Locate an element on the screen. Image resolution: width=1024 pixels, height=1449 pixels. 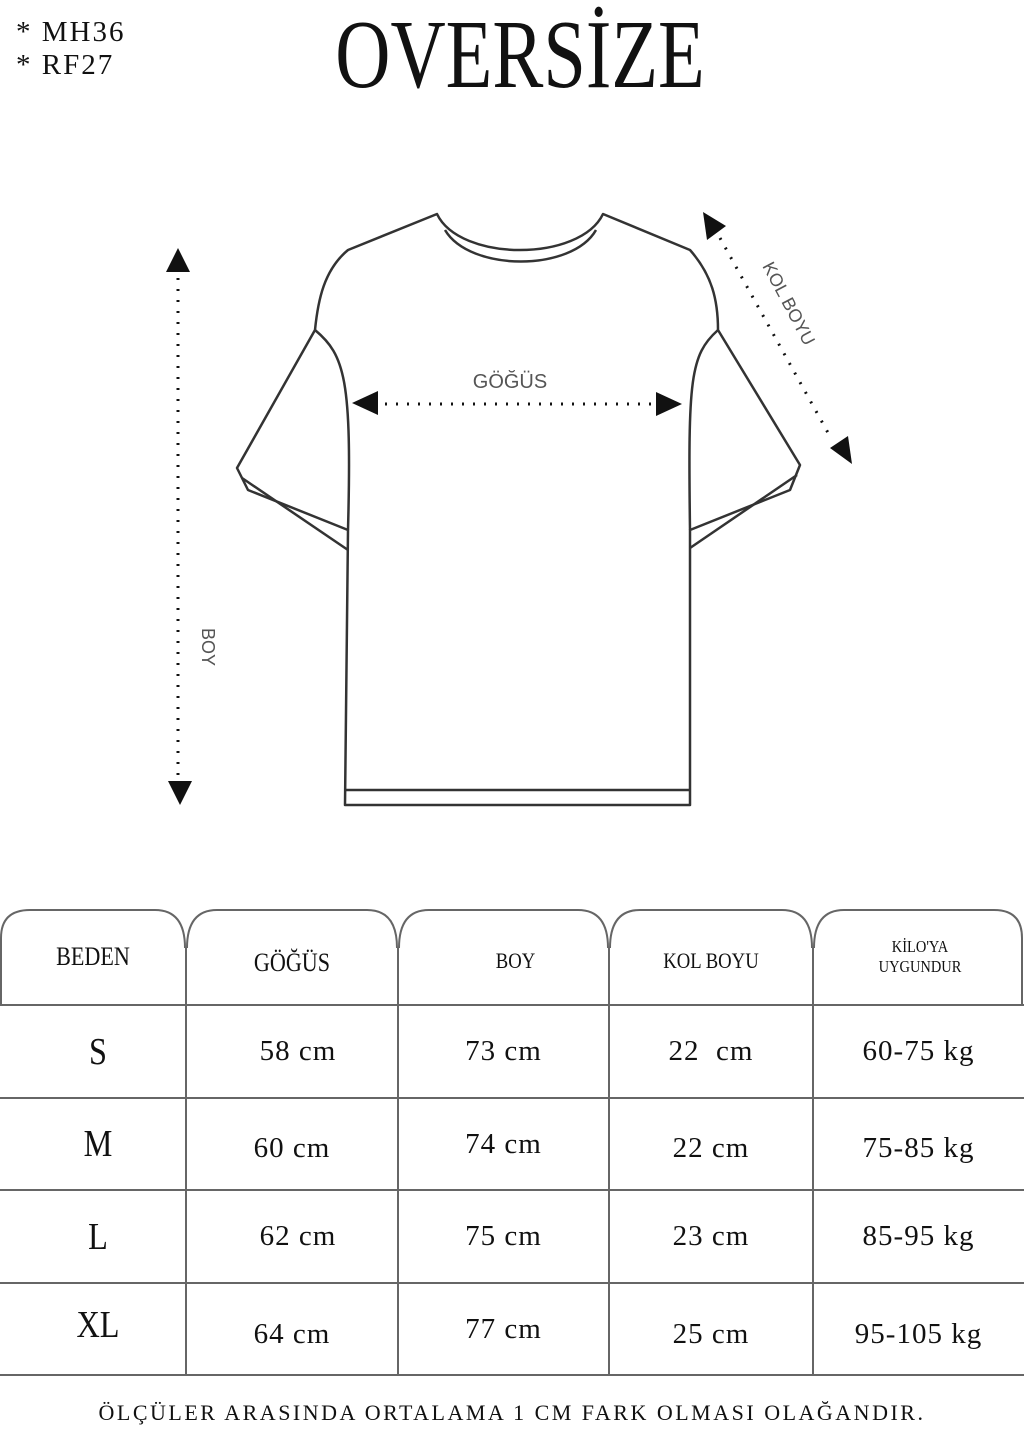
product-codes: * MH36 * RF27 is located at coordinates (70, 49).